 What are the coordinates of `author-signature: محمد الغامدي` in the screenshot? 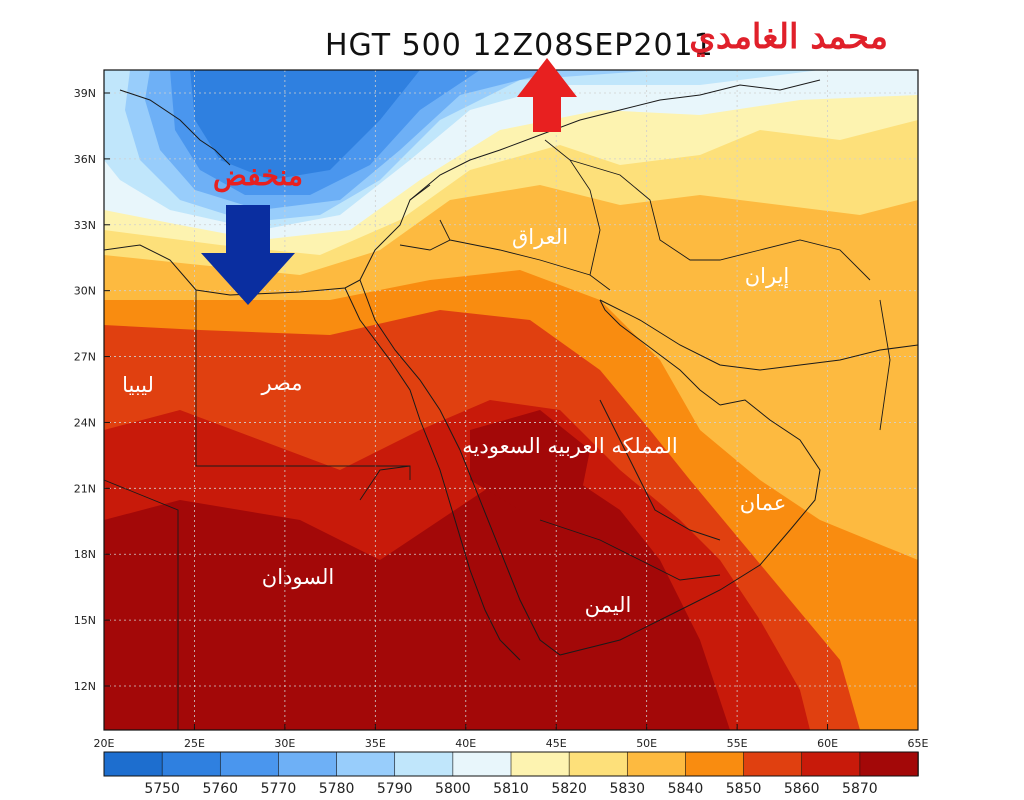 It's located at (788, 37).